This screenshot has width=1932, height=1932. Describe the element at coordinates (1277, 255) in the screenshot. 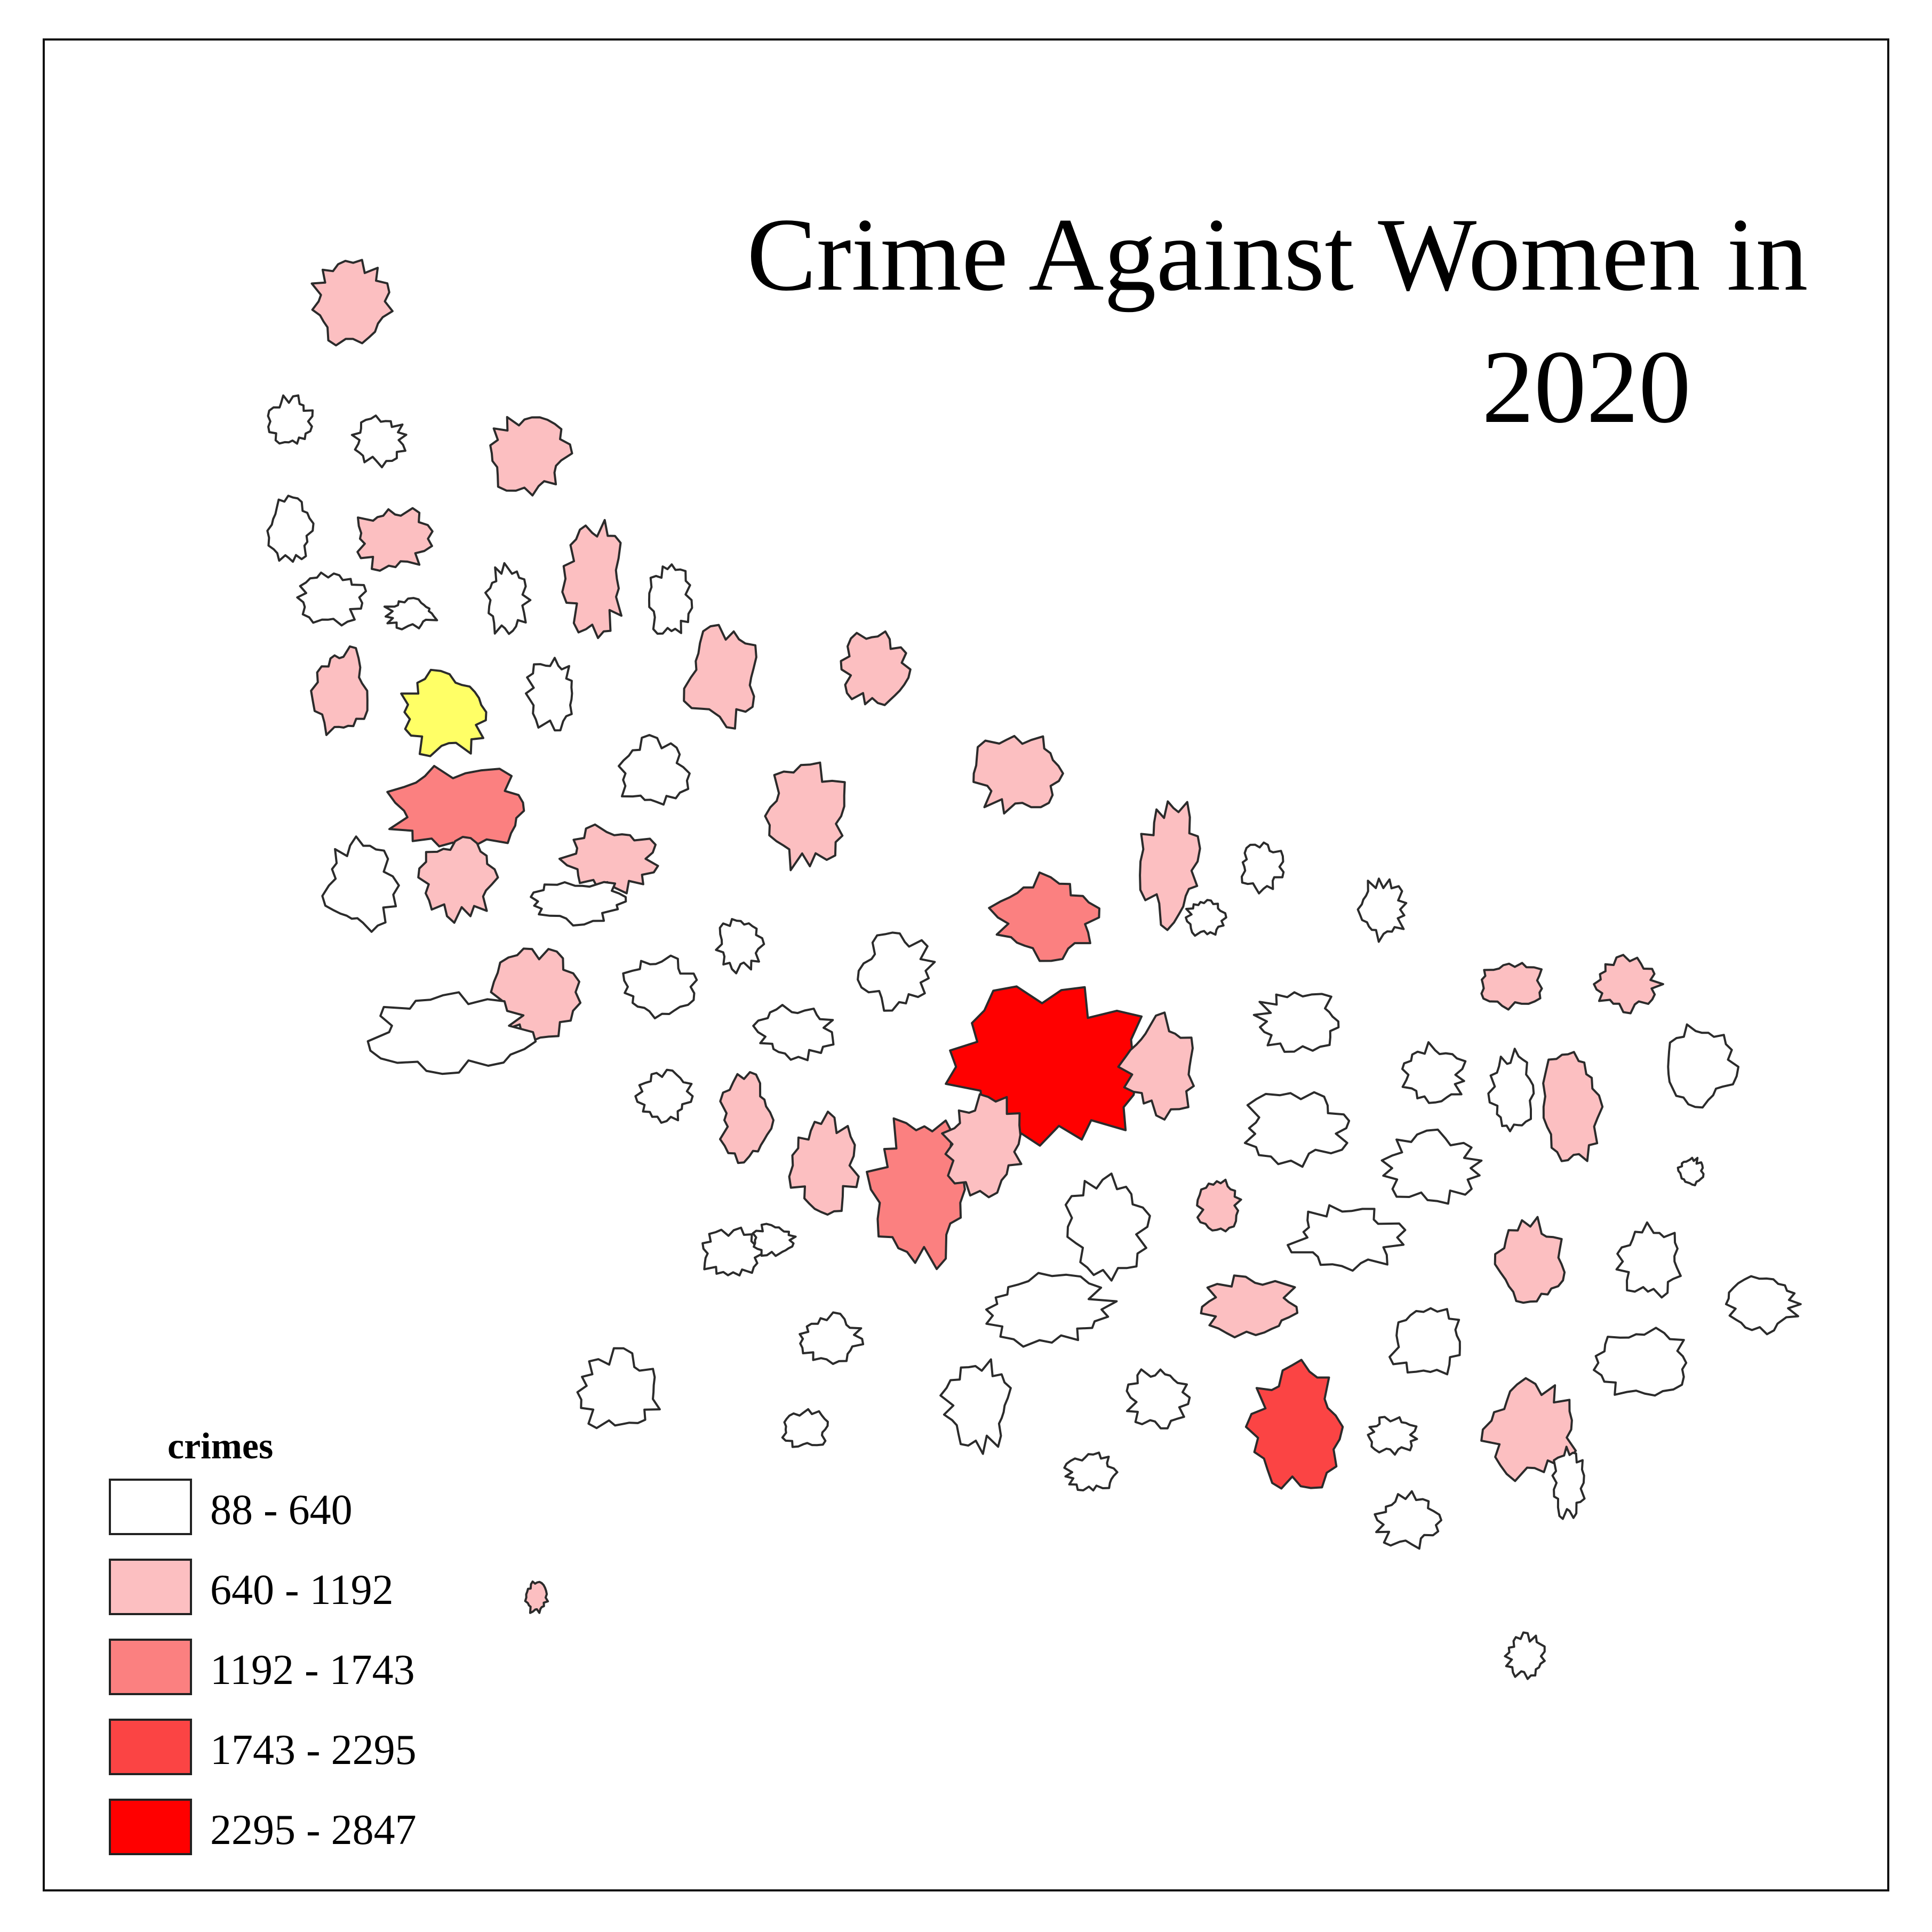

I see `map-title-line-1: Crime Against Women in` at that location.